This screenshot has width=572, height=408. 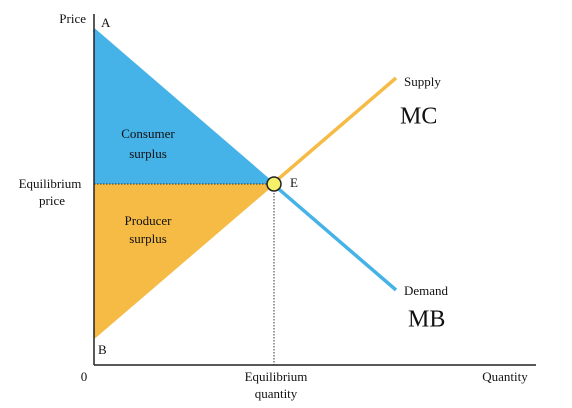 I want to click on region-label: Consumer, so click(x=148, y=133).